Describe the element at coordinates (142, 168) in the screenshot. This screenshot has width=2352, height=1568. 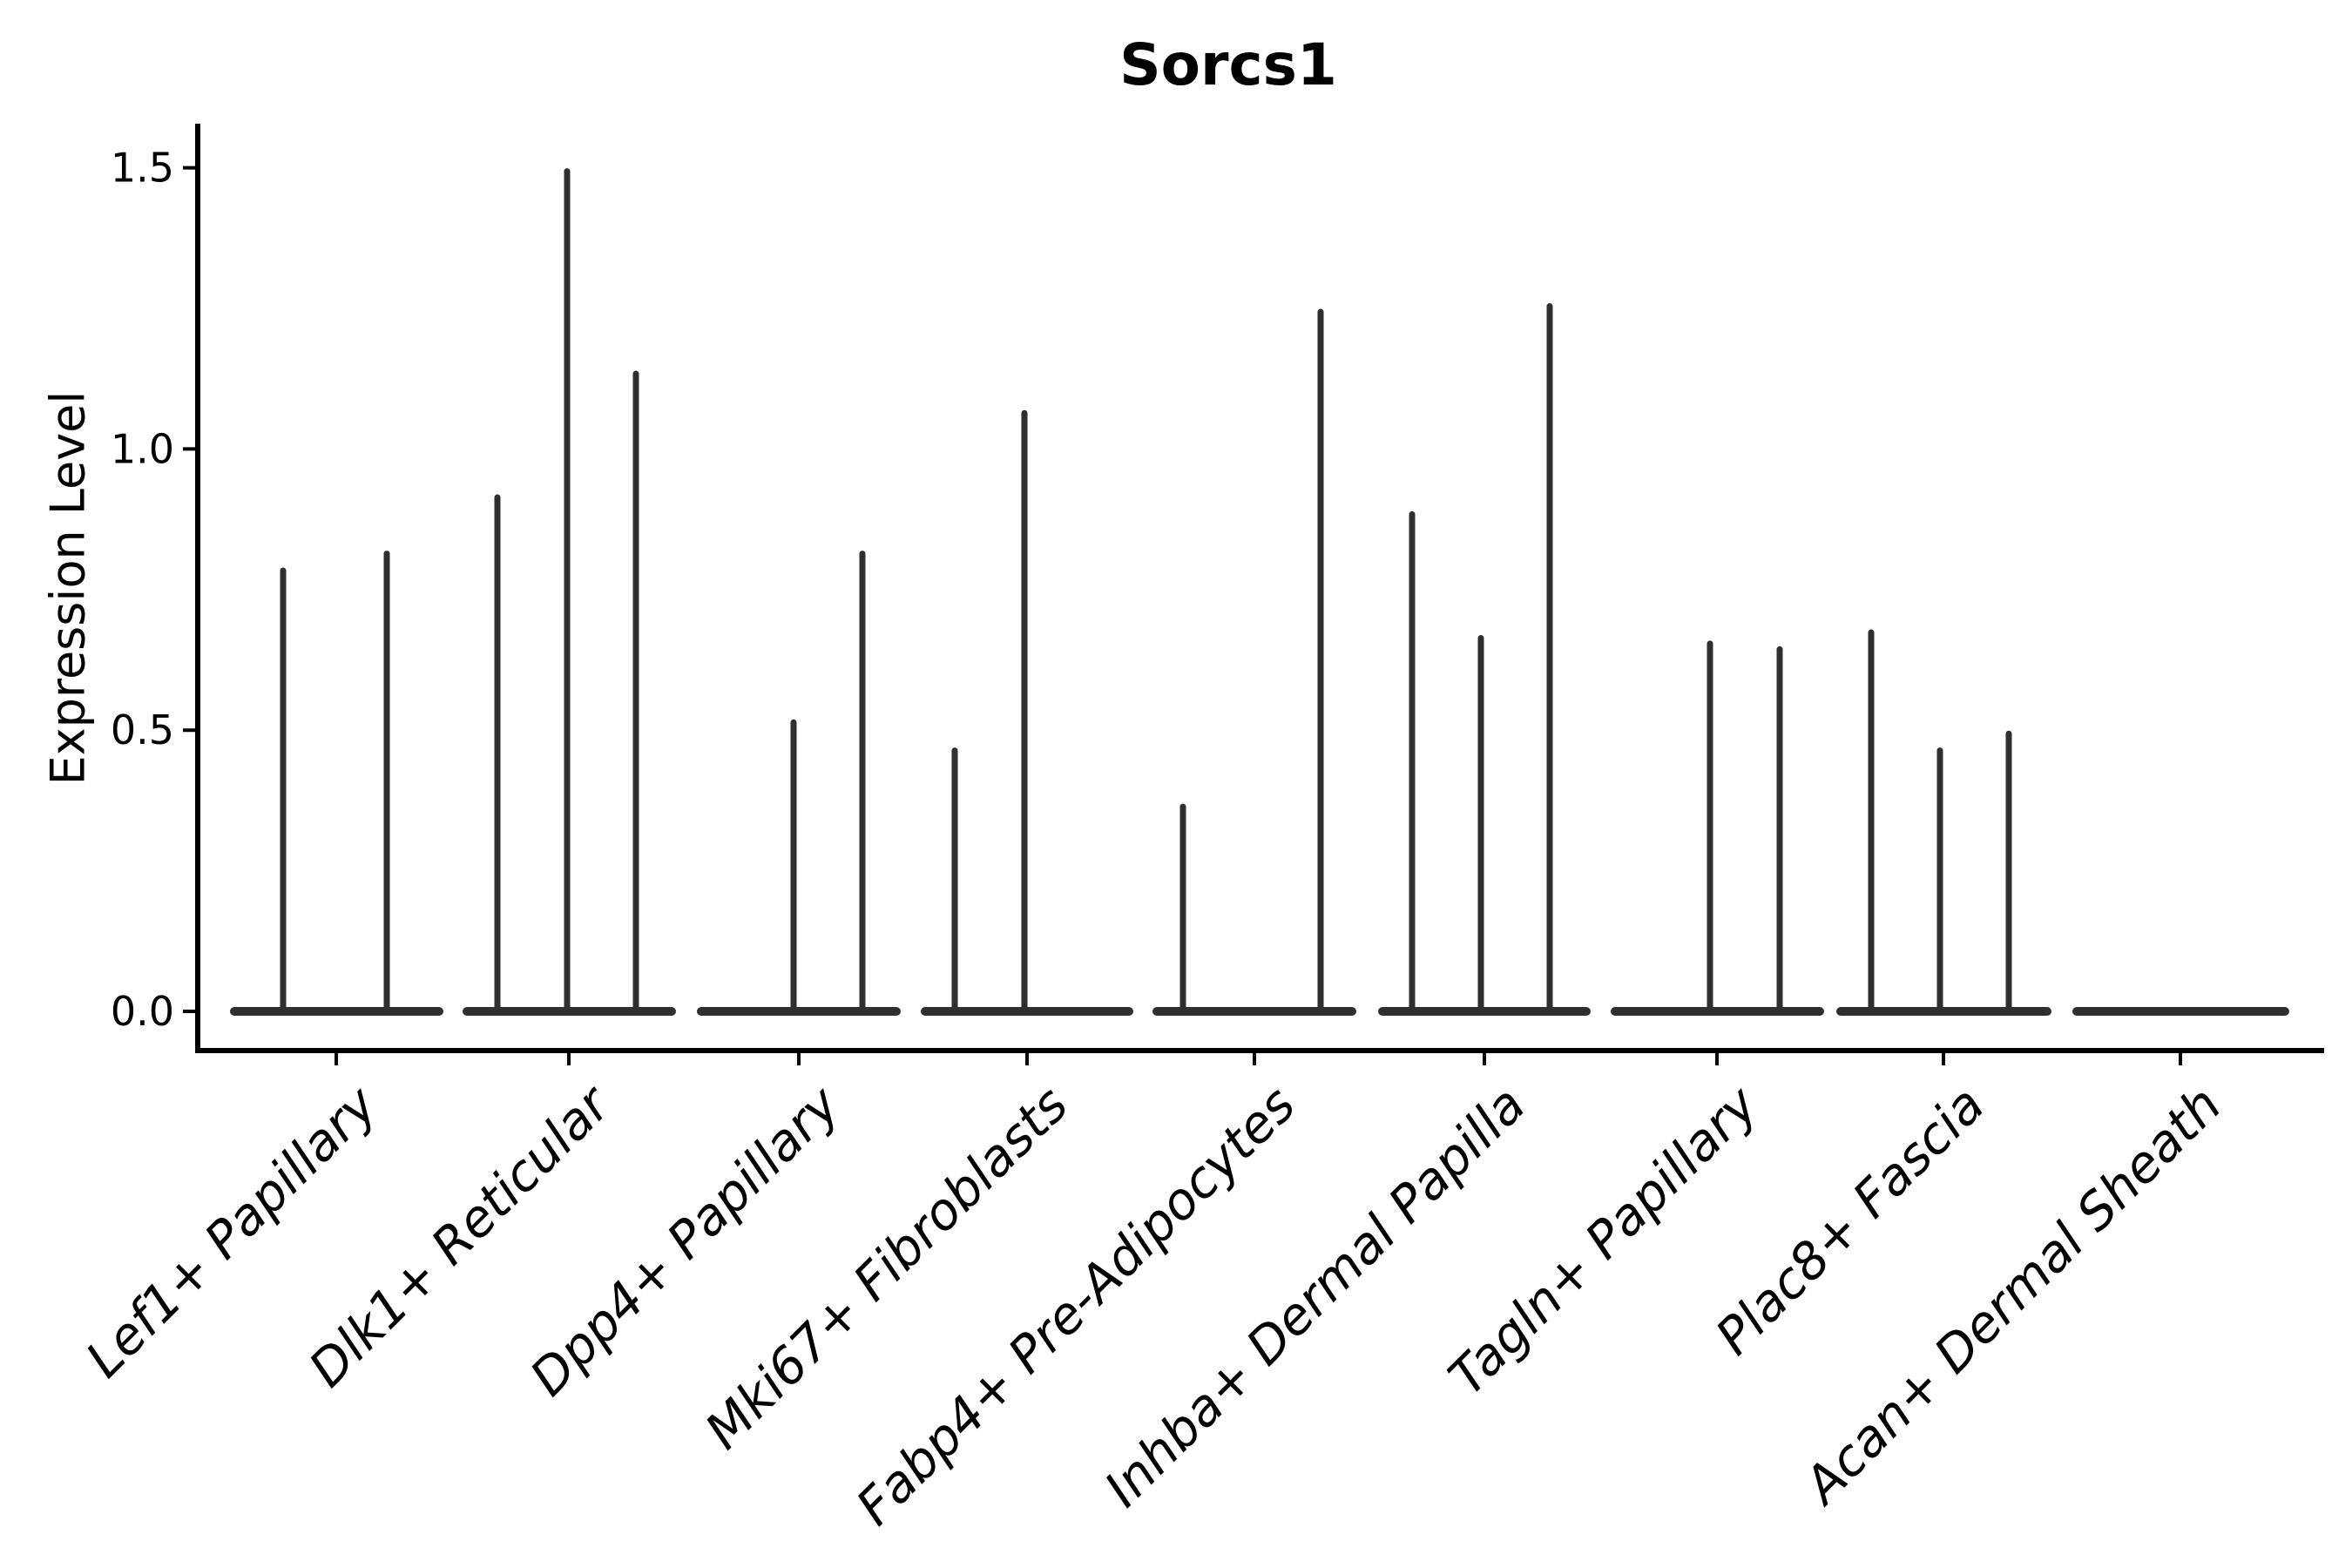
I see `y-tick-label: 1.5` at that location.